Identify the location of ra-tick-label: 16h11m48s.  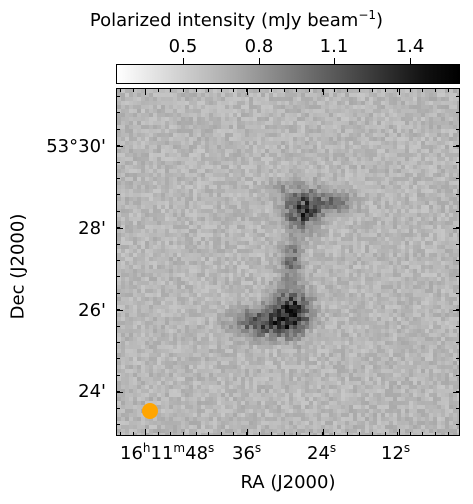
(167, 452).